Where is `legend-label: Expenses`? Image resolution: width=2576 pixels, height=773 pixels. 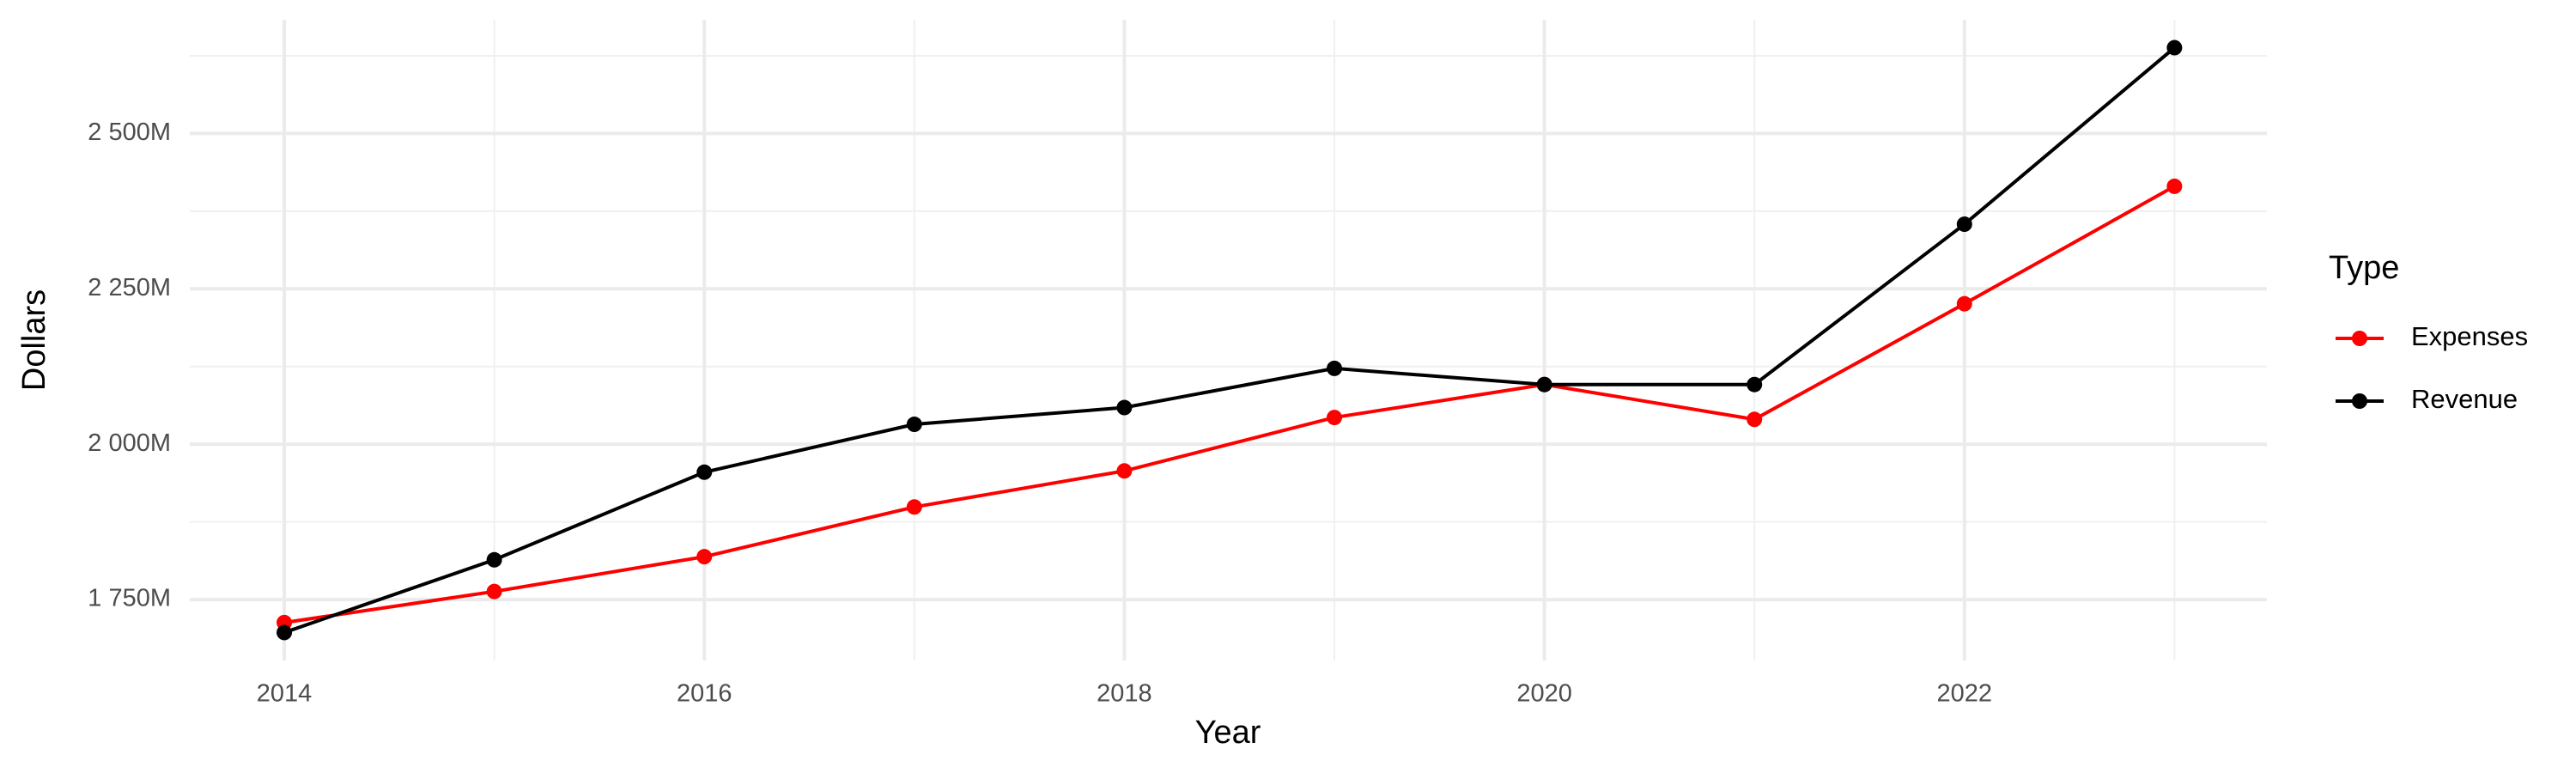
legend-label: Expenses is located at coordinates (2470, 336).